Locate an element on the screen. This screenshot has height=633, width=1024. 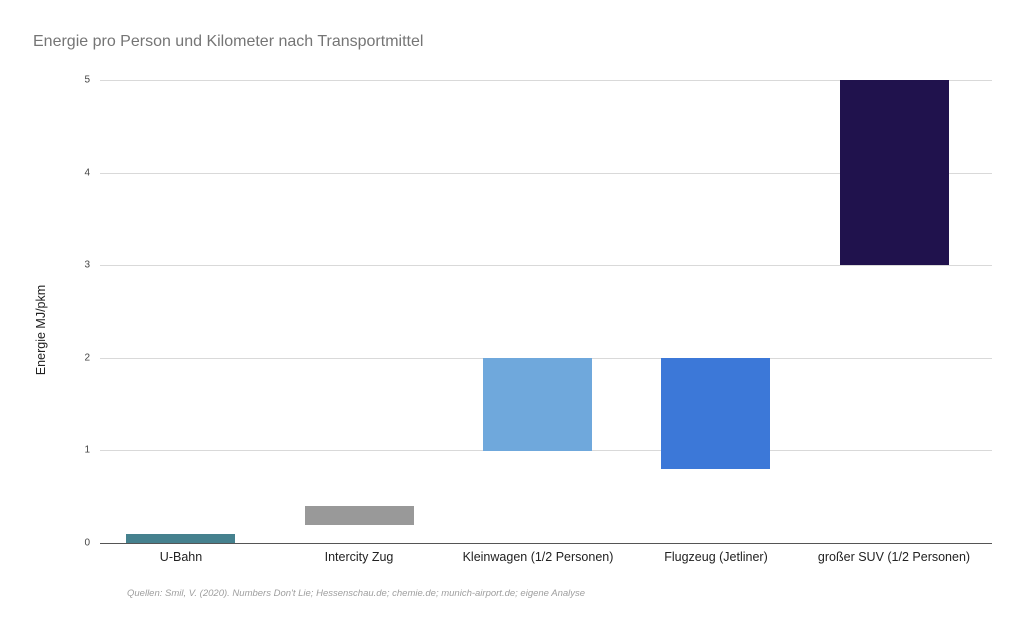
y-tick-label: 3 is located at coordinates (87, 265).